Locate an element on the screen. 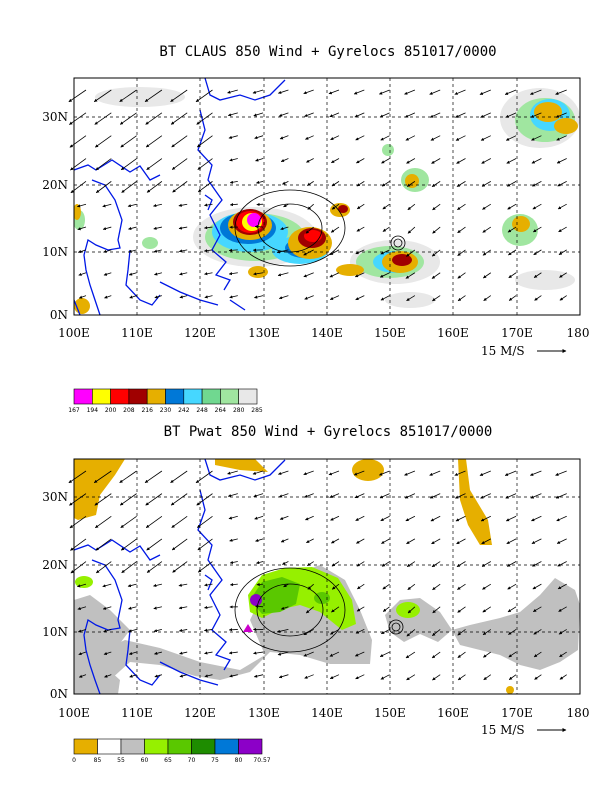  bottom-colorbar: 0 85 55 60 65 70 75 80 70.57 is located at coordinates (171, 751).